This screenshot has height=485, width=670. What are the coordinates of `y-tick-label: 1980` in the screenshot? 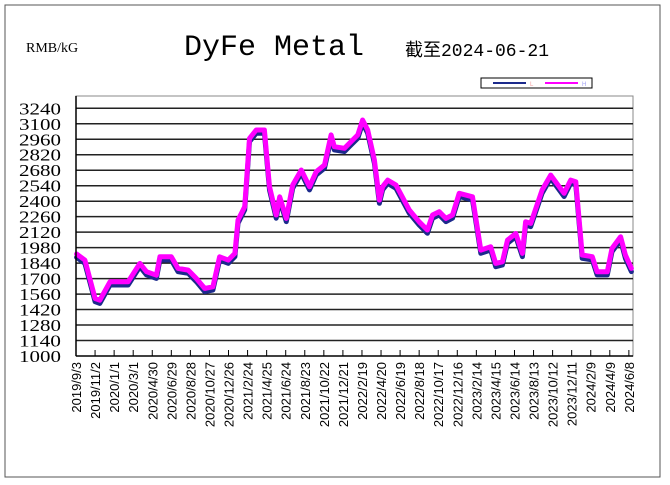 It's located at (40, 248).